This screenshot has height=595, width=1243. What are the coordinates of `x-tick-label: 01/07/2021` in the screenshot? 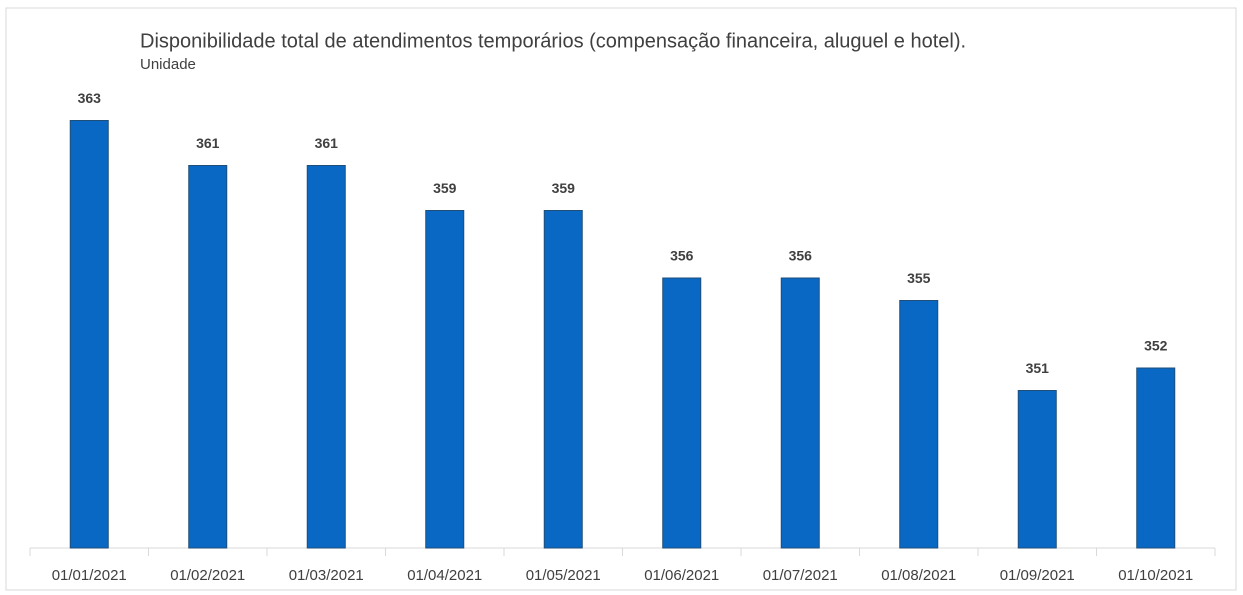 It's located at (800, 575).